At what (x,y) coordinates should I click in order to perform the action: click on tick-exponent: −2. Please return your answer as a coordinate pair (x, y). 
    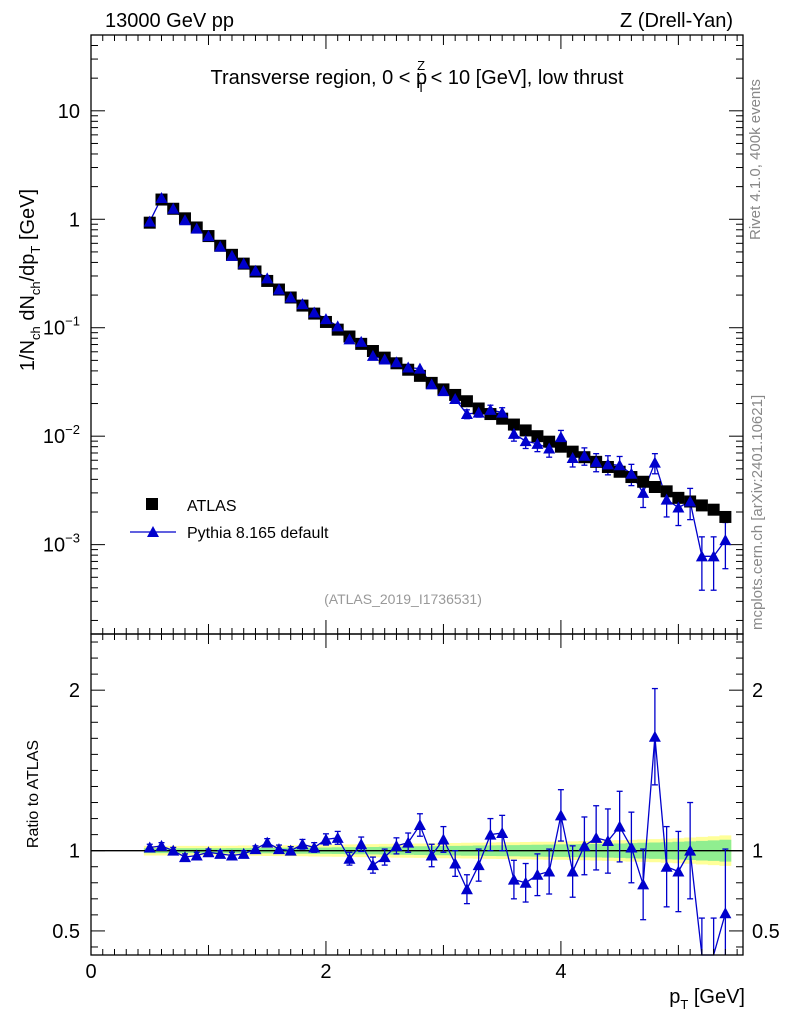
    Looking at the image, I should click on (72, 429).